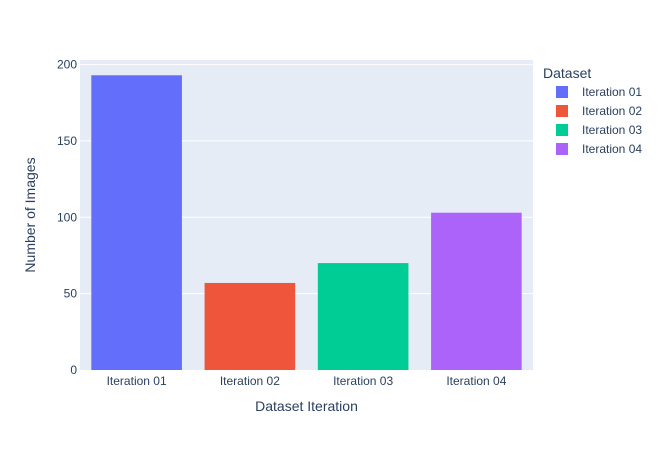 The width and height of the screenshot is (659, 450). What do you see at coordinates (73, 370) in the screenshot?
I see `y-tick-label: 0` at bounding box center [73, 370].